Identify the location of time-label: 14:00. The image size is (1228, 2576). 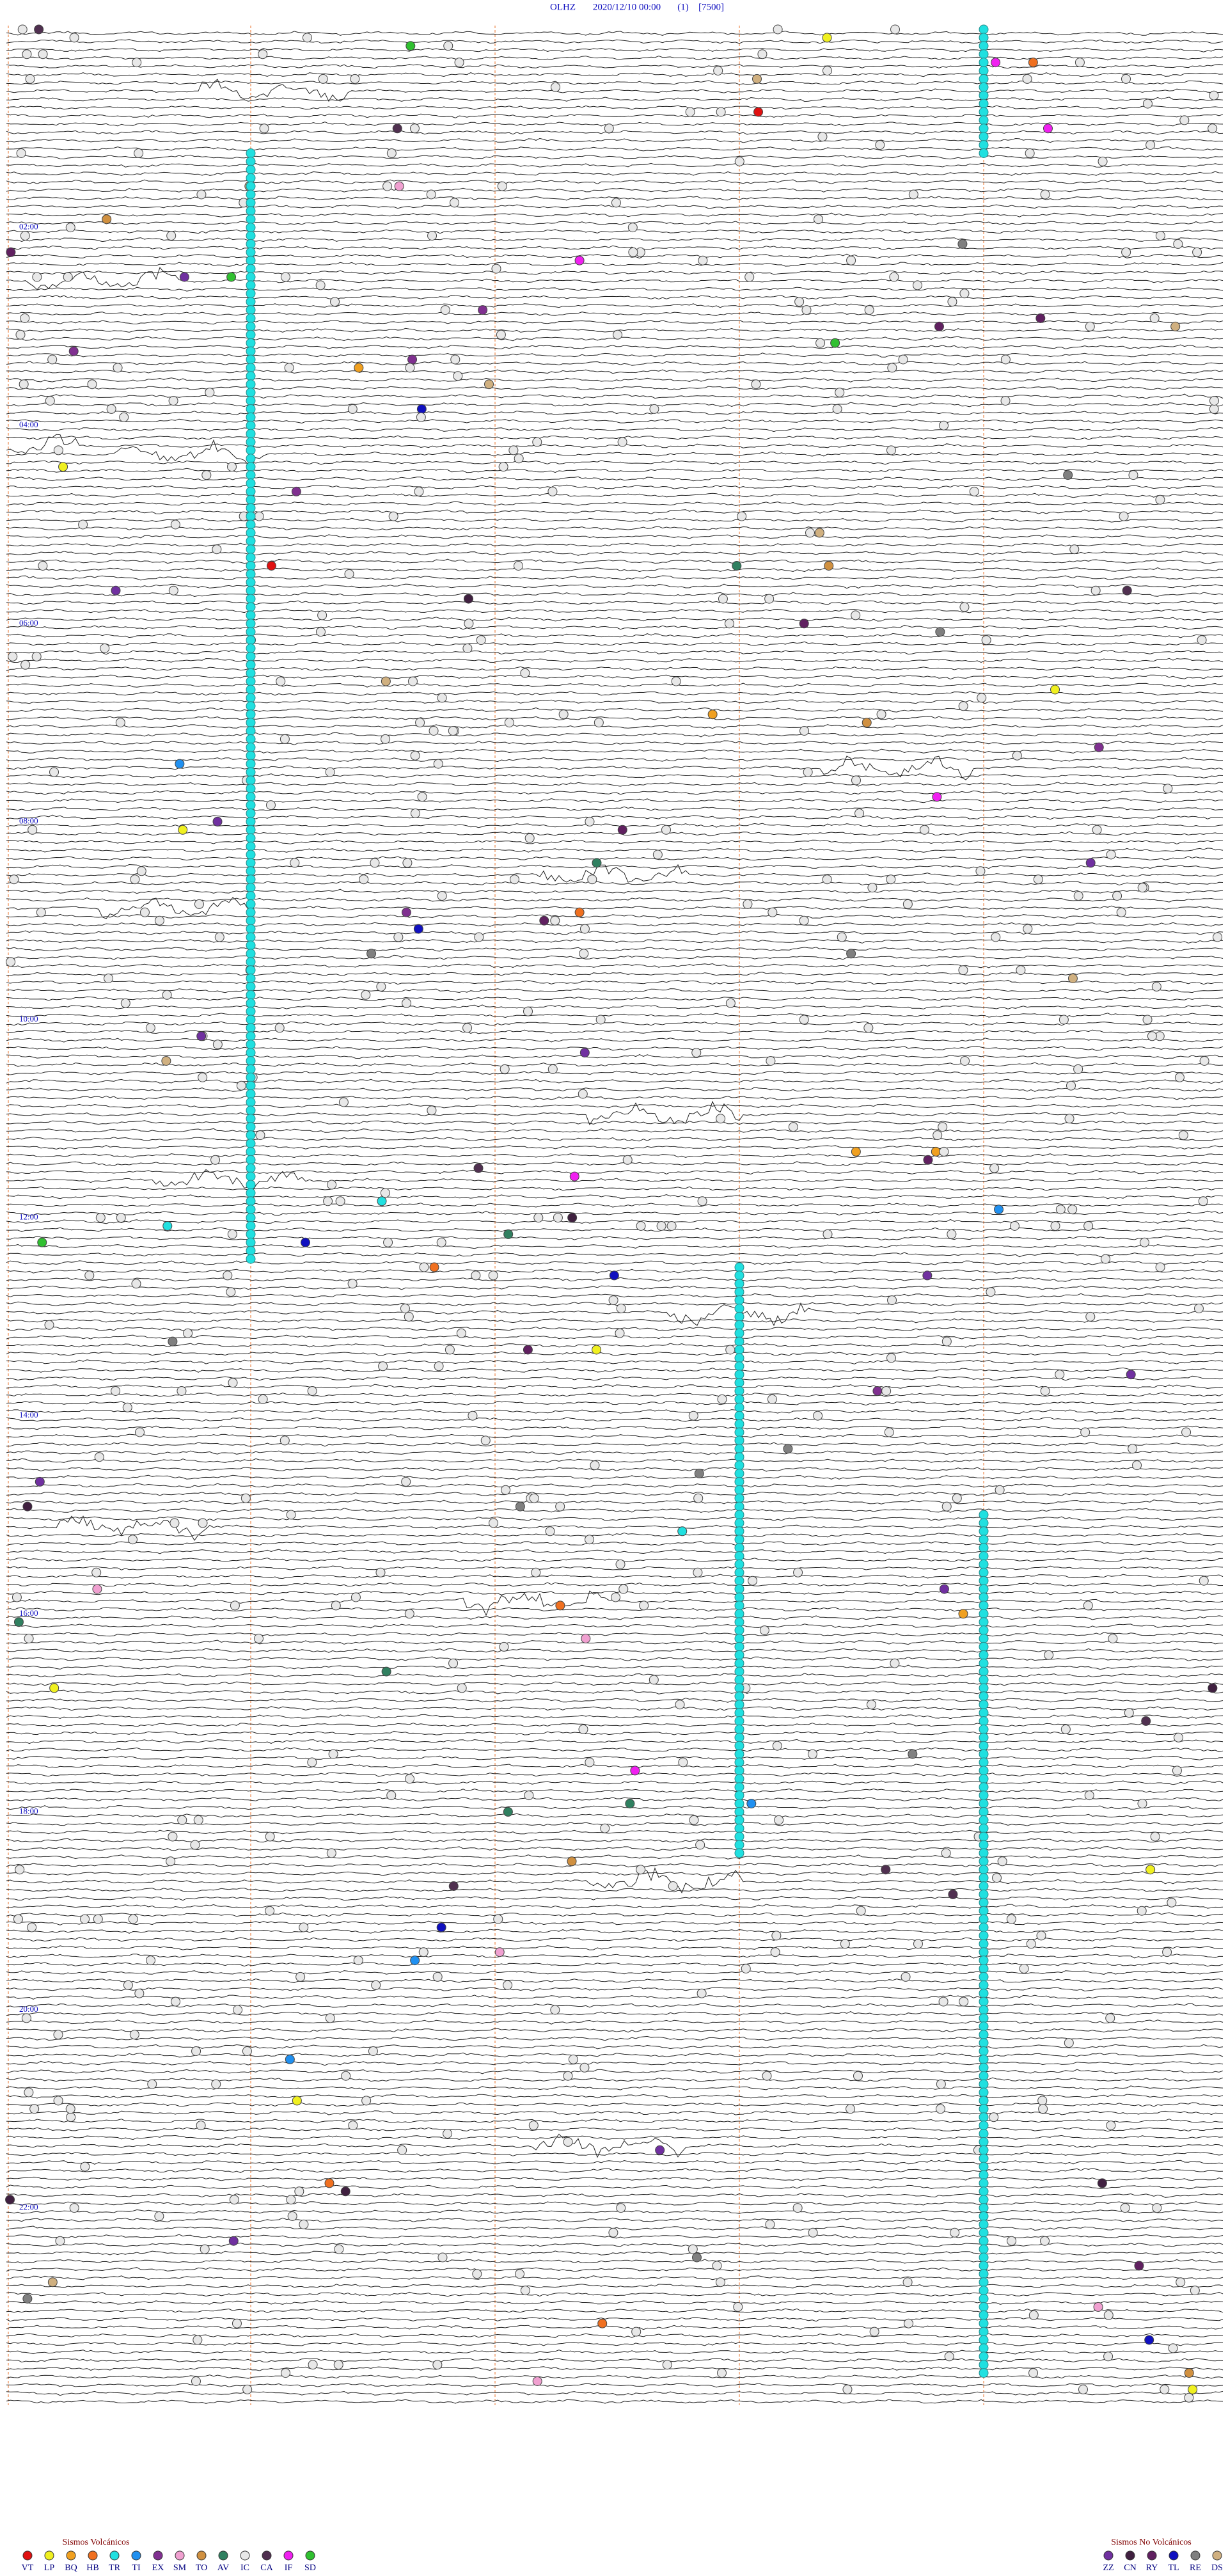
(28, 1414).